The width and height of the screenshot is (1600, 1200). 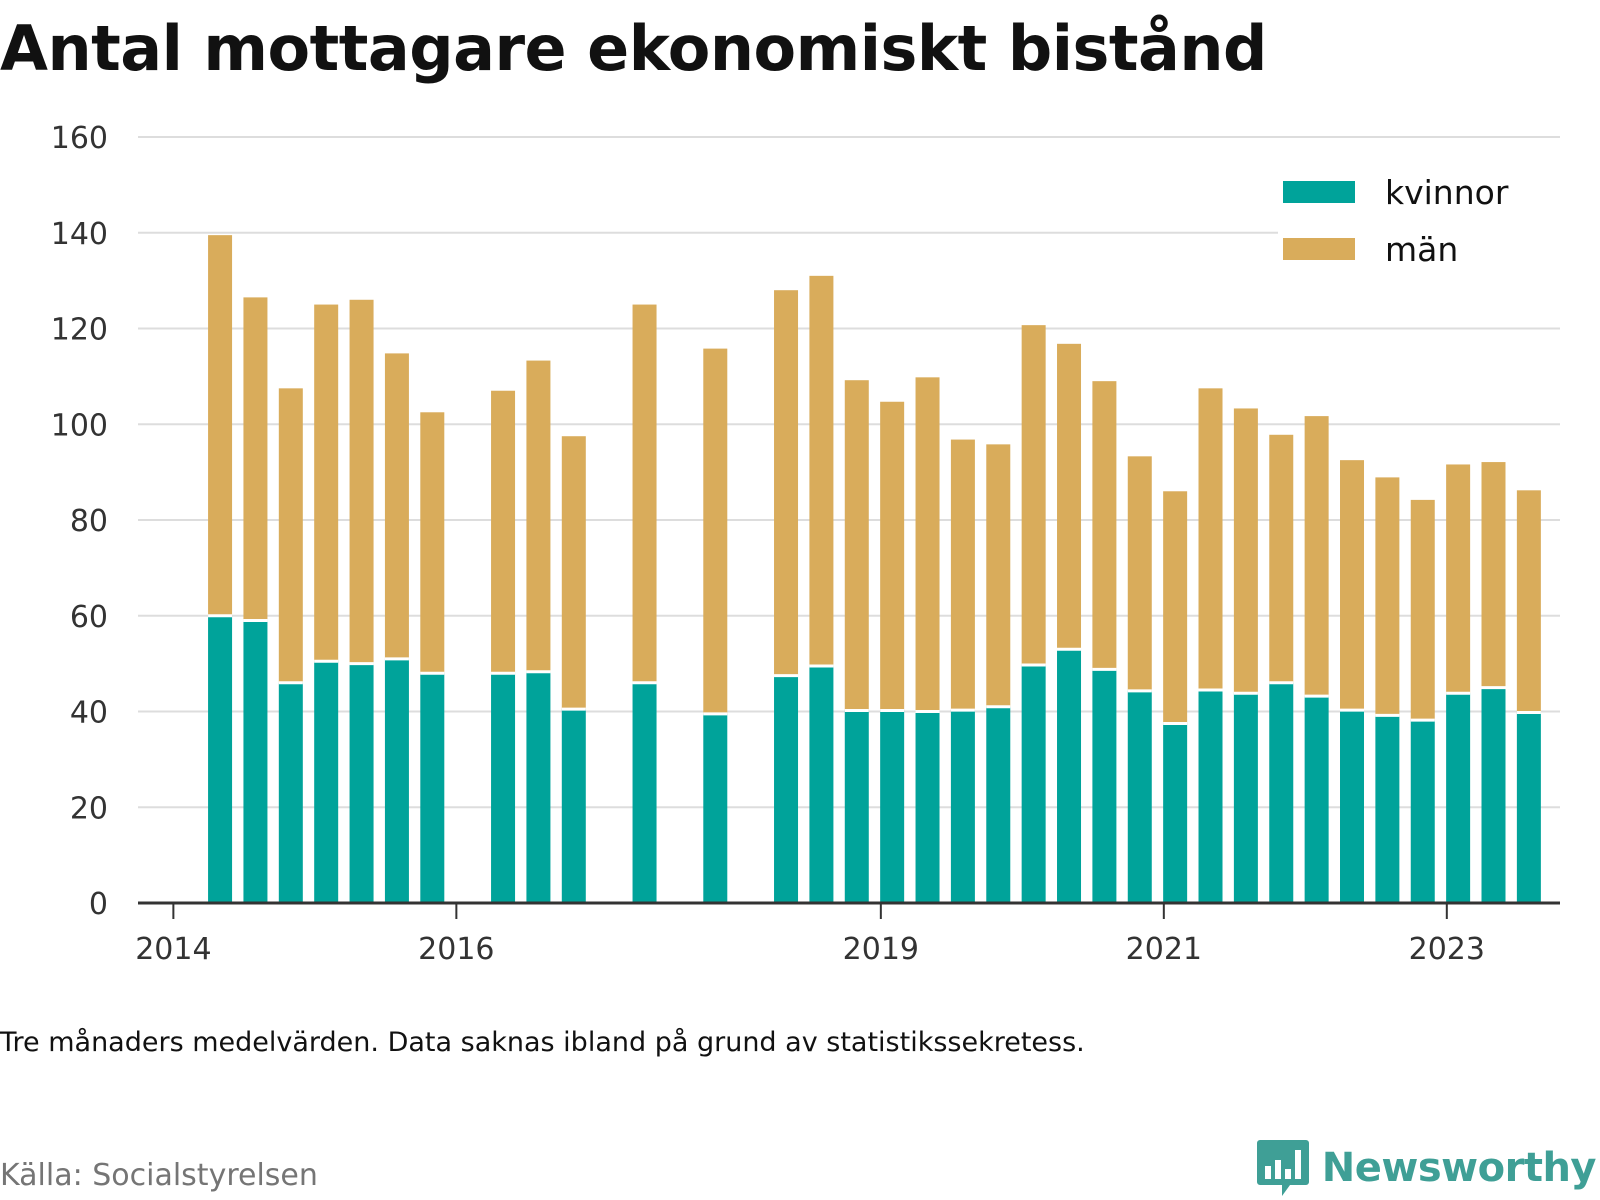 I want to click on legend-swatch-man, so click(x=1319, y=249).